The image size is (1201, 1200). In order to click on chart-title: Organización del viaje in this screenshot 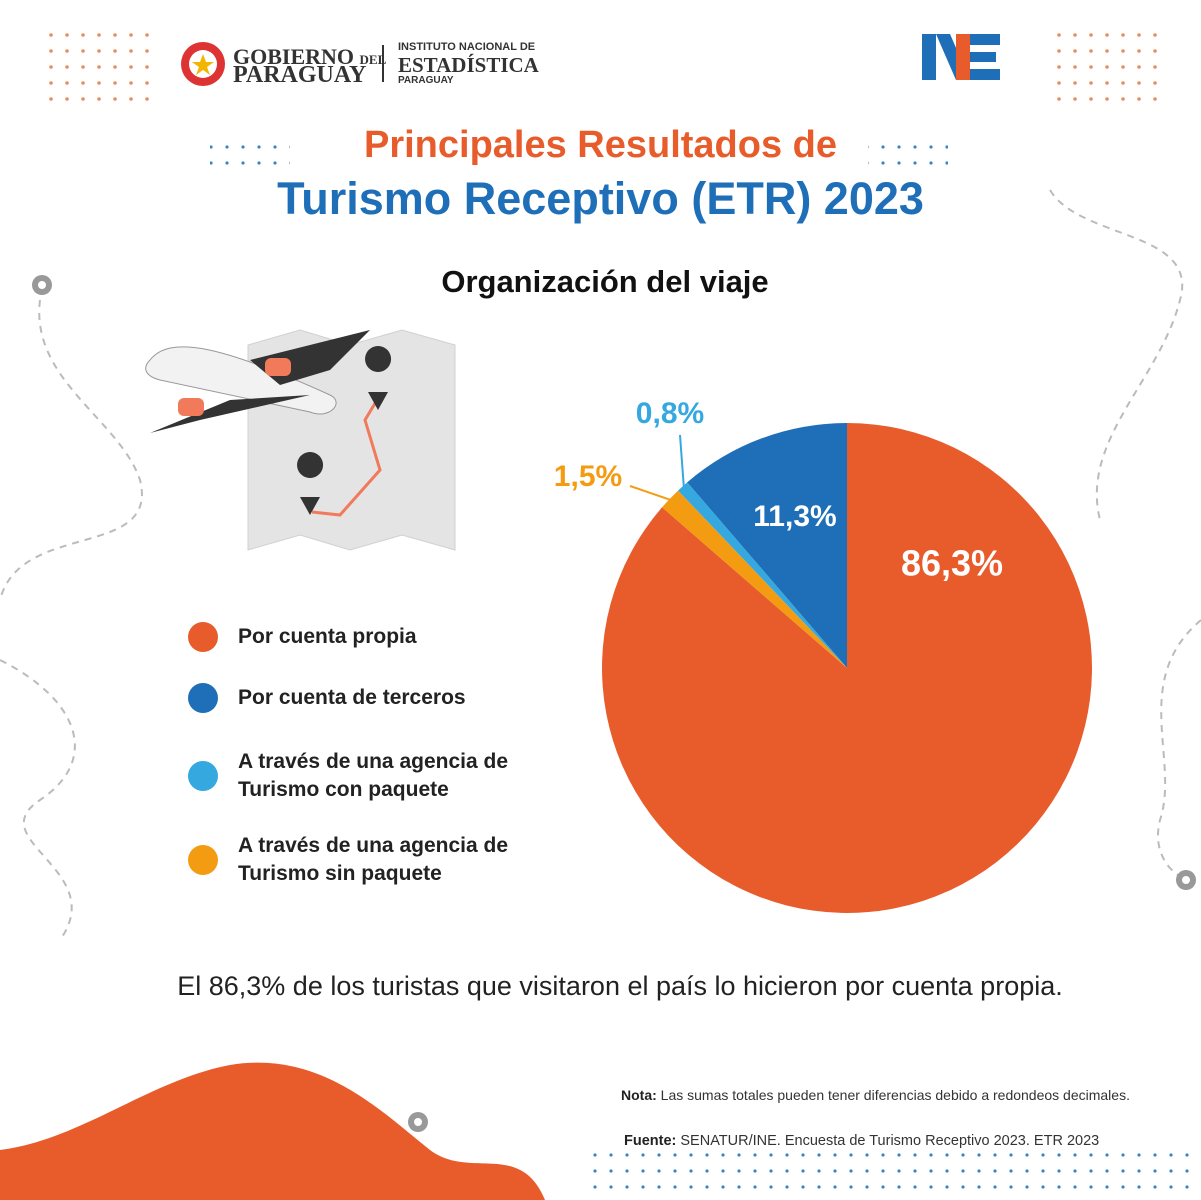, I will do `click(605, 281)`.